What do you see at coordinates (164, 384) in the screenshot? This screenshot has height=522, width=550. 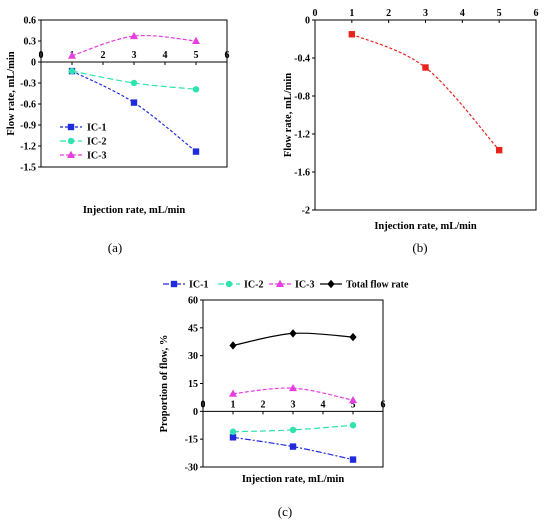 I see `y-axis-label: Proportion of flow, %` at bounding box center [164, 384].